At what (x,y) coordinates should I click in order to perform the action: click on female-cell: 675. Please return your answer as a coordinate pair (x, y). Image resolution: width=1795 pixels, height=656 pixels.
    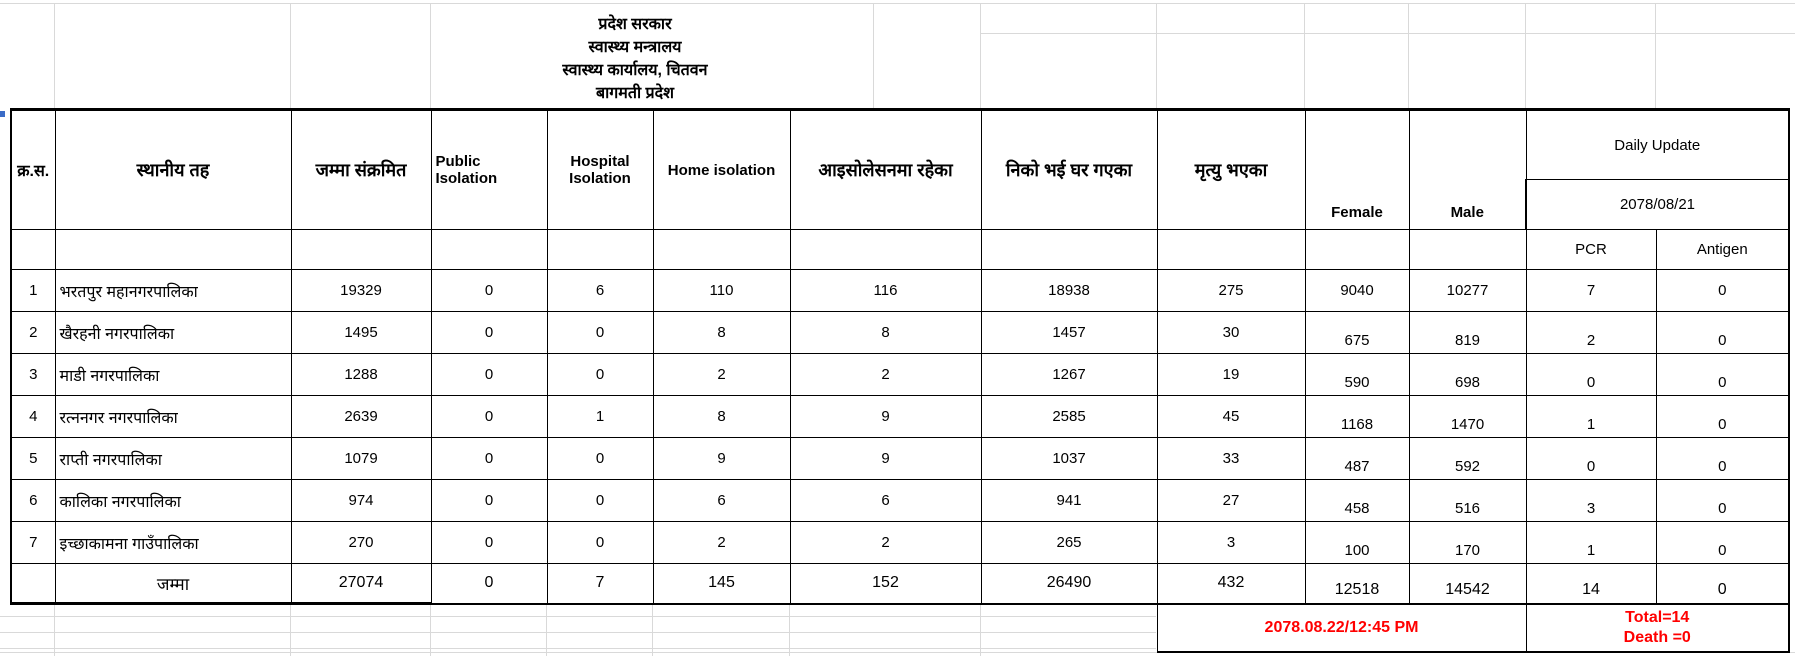
    Looking at the image, I should click on (1357, 332).